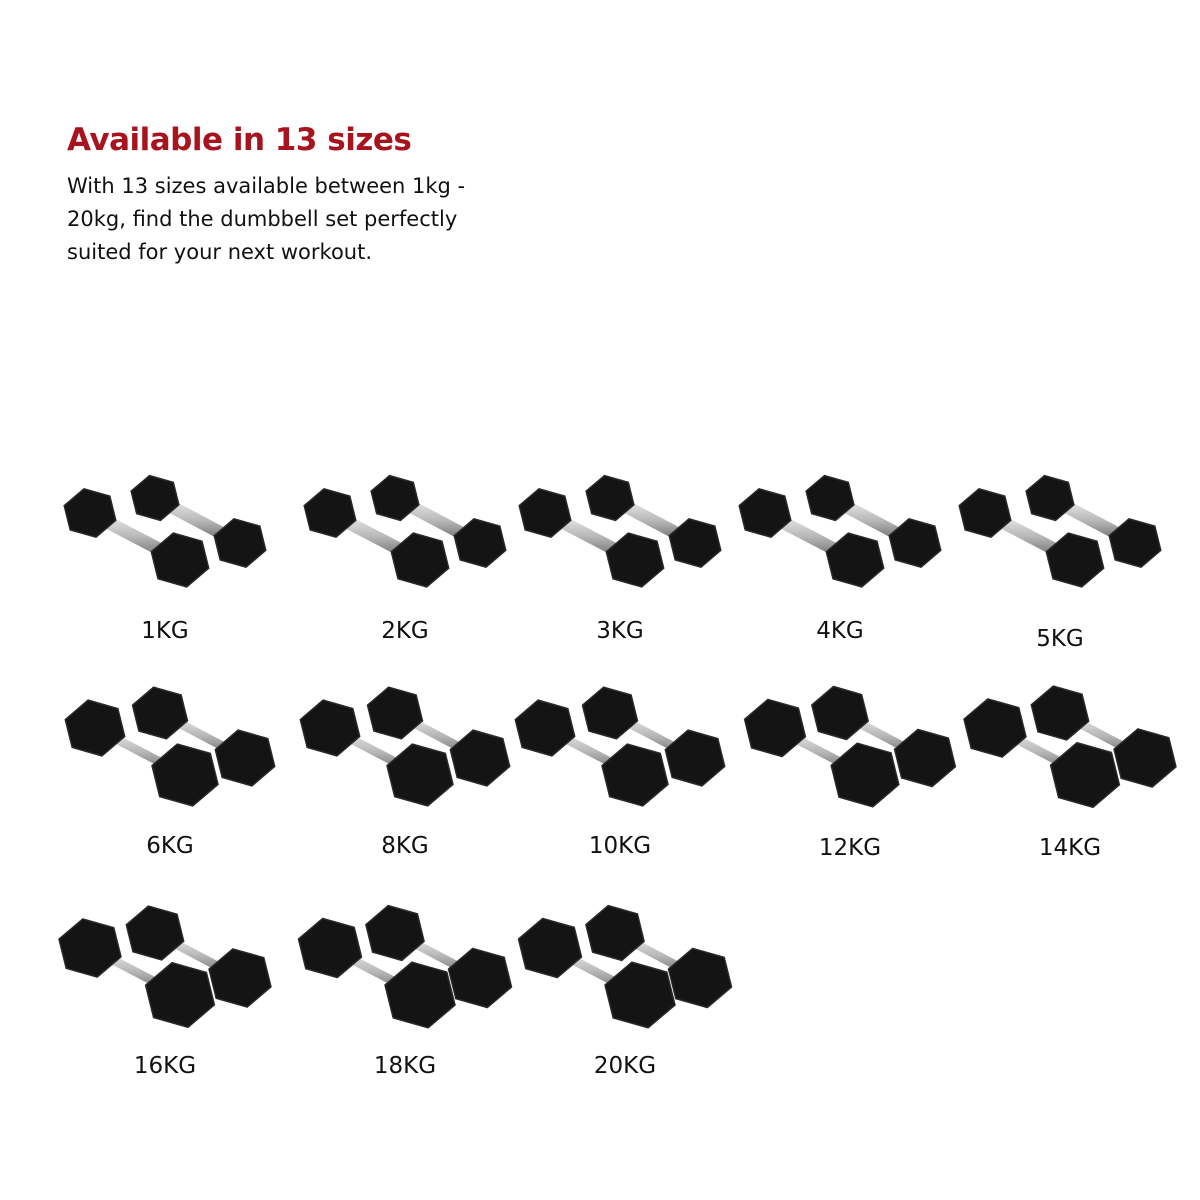 The height and width of the screenshot is (1200, 1200). I want to click on dumbbell-size-item: 14KG, so click(1070, 780).